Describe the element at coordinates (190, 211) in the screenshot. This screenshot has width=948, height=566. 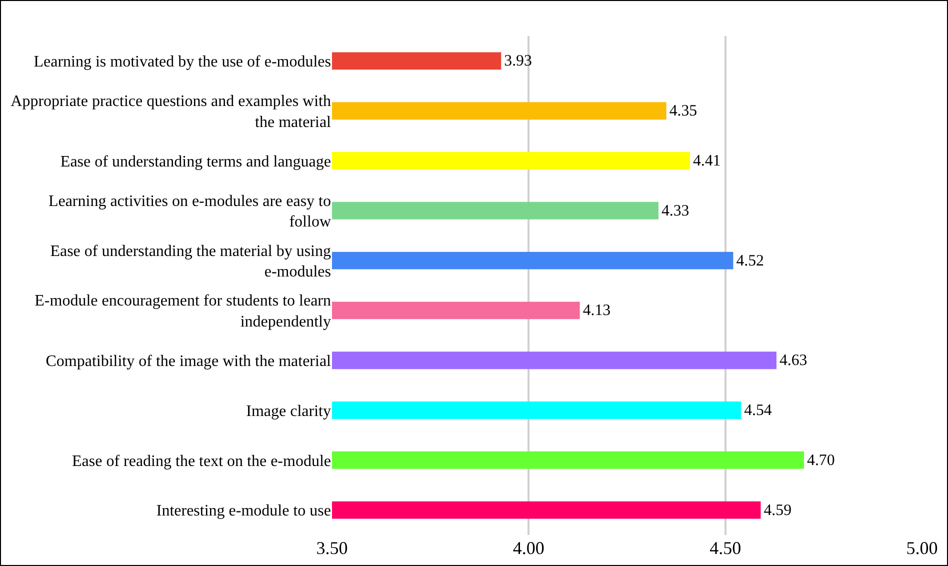
I see `y-tick-label: Learning activities on e-modules are easy to follow` at that location.